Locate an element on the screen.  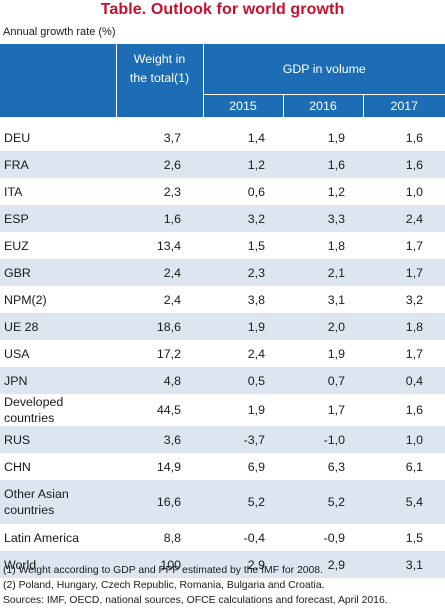
row-label: JPN is located at coordinates (58, 380).